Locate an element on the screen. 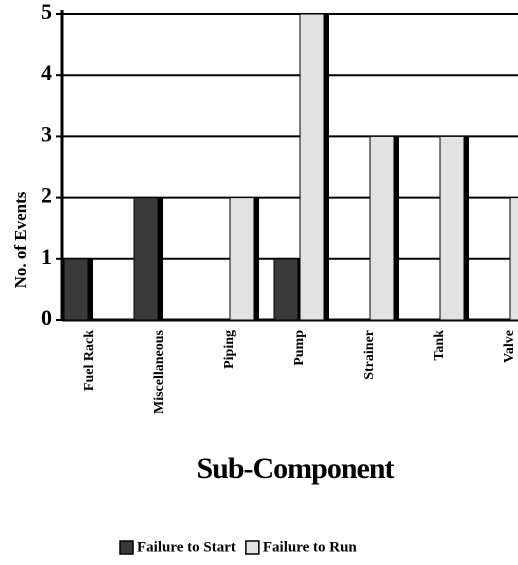 This screenshot has width=518, height=565. x-axis-label: Sub-Component is located at coordinates (295, 468).